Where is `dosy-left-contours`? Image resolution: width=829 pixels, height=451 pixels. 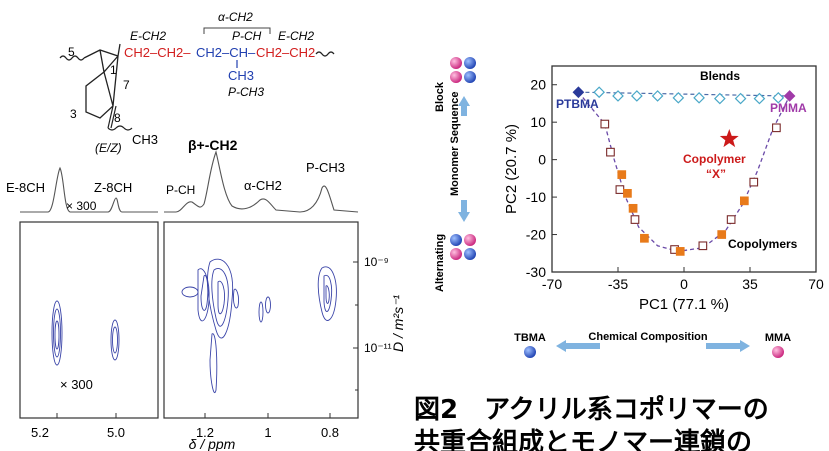
dosy-left-contours is located at coordinates (85, 333).